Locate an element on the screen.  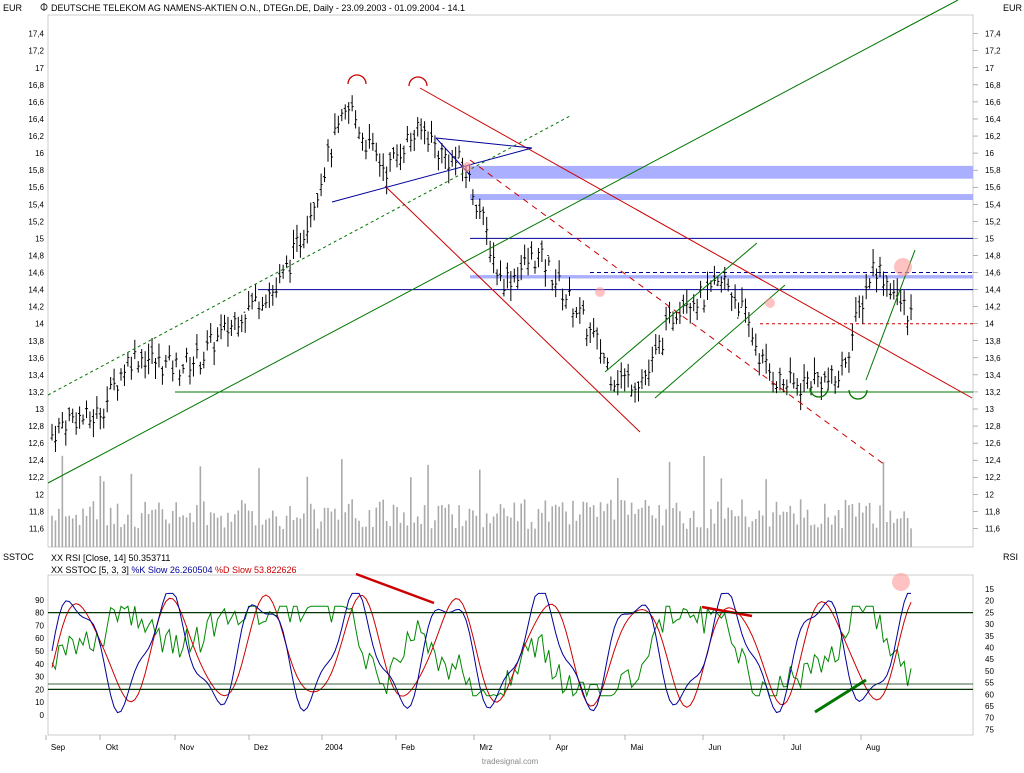
x-tick-label: Sep is located at coordinates (58, 747).